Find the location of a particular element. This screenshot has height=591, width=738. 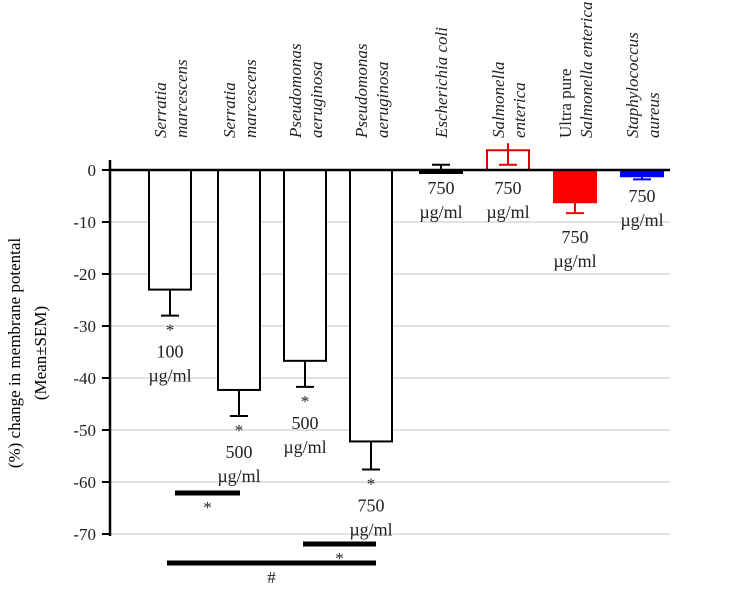

category-label: Salmonella enterica is located at coordinates (586, 70).